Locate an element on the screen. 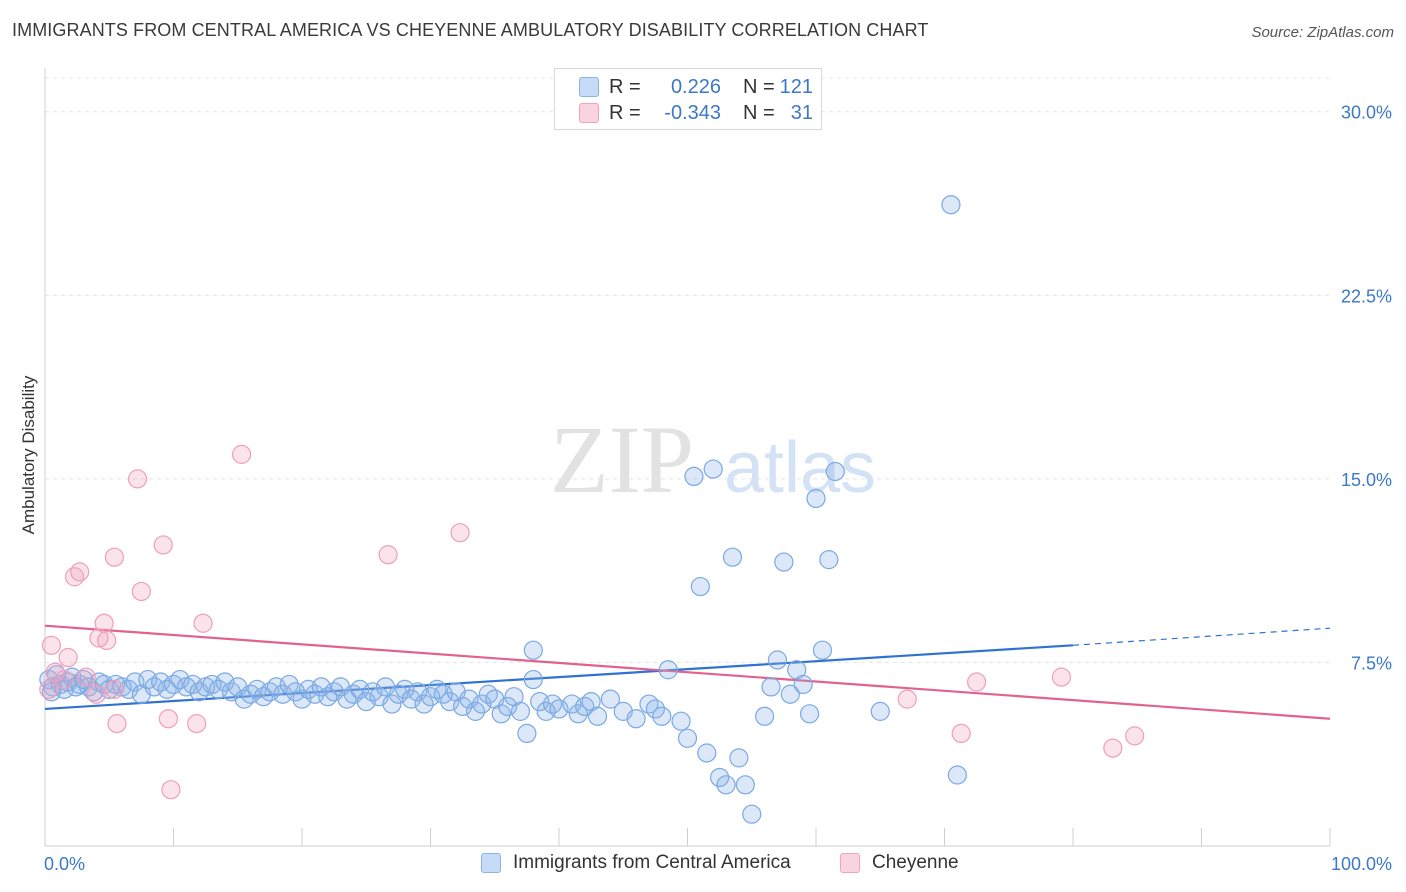 The image size is (1406, 892). legend-r-value: 0.226 is located at coordinates (695, 86).